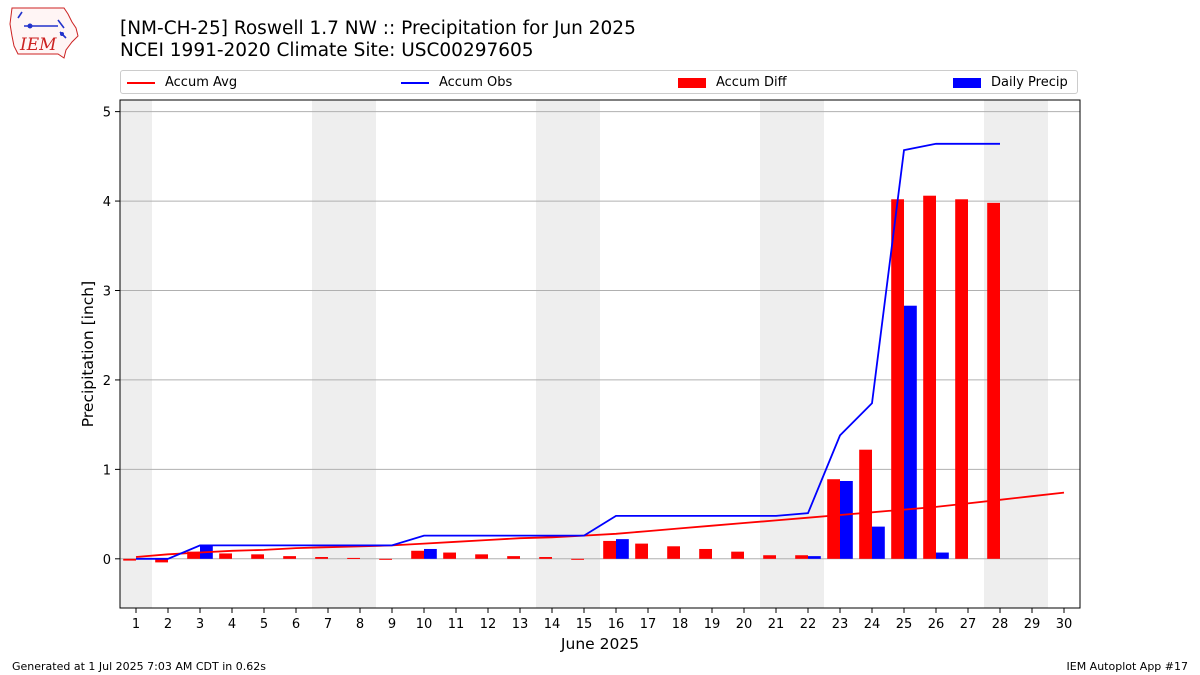 Image resolution: width=1200 pixels, height=675 pixels. What do you see at coordinates (840, 624) in the screenshot?
I see `x-tick-label: 23` at bounding box center [840, 624].